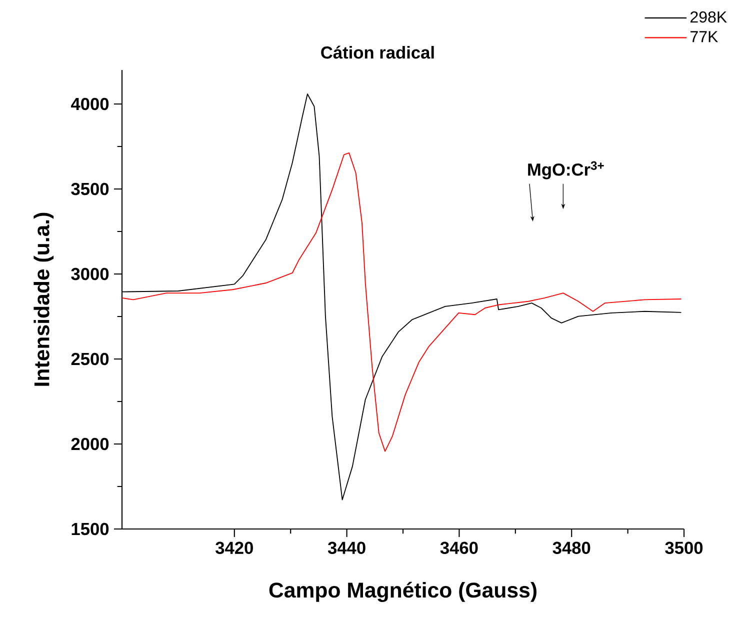 Image resolution: width=734 pixels, height=628 pixels. I want to click on x-tick-label: 3500, so click(684, 548).